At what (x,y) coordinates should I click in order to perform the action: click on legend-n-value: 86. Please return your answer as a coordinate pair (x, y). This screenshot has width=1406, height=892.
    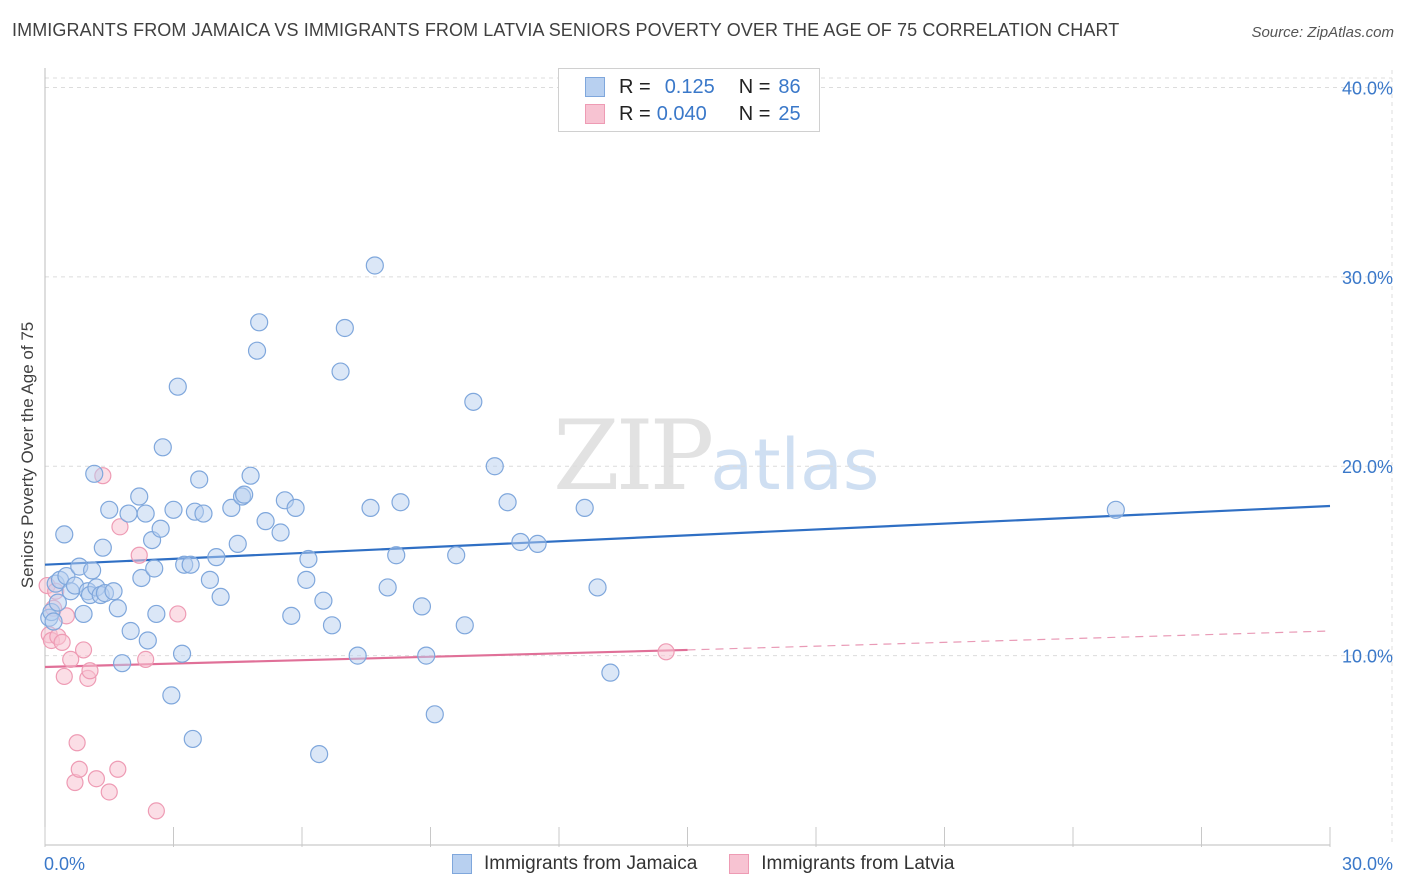
    Looking at the image, I should click on (789, 86).